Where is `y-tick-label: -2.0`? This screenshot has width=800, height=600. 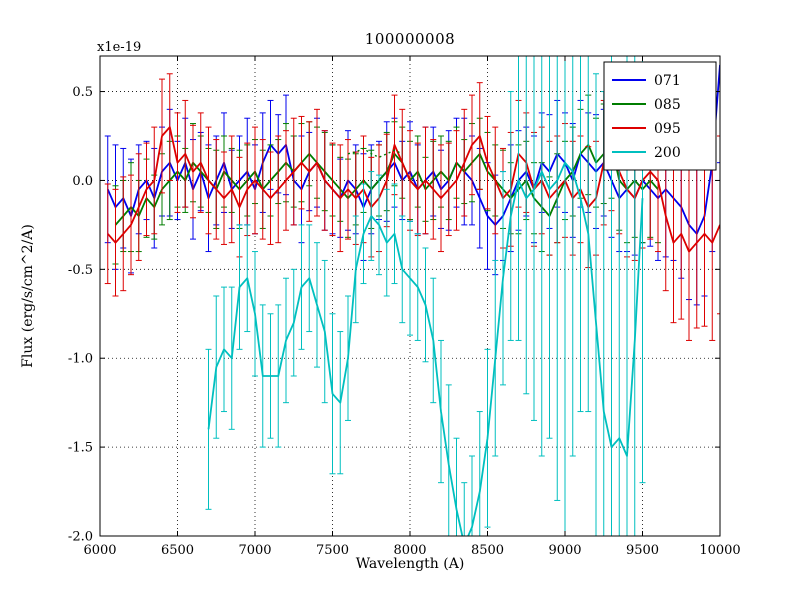
y-tick-label: -2.0 is located at coordinates (80, 537).